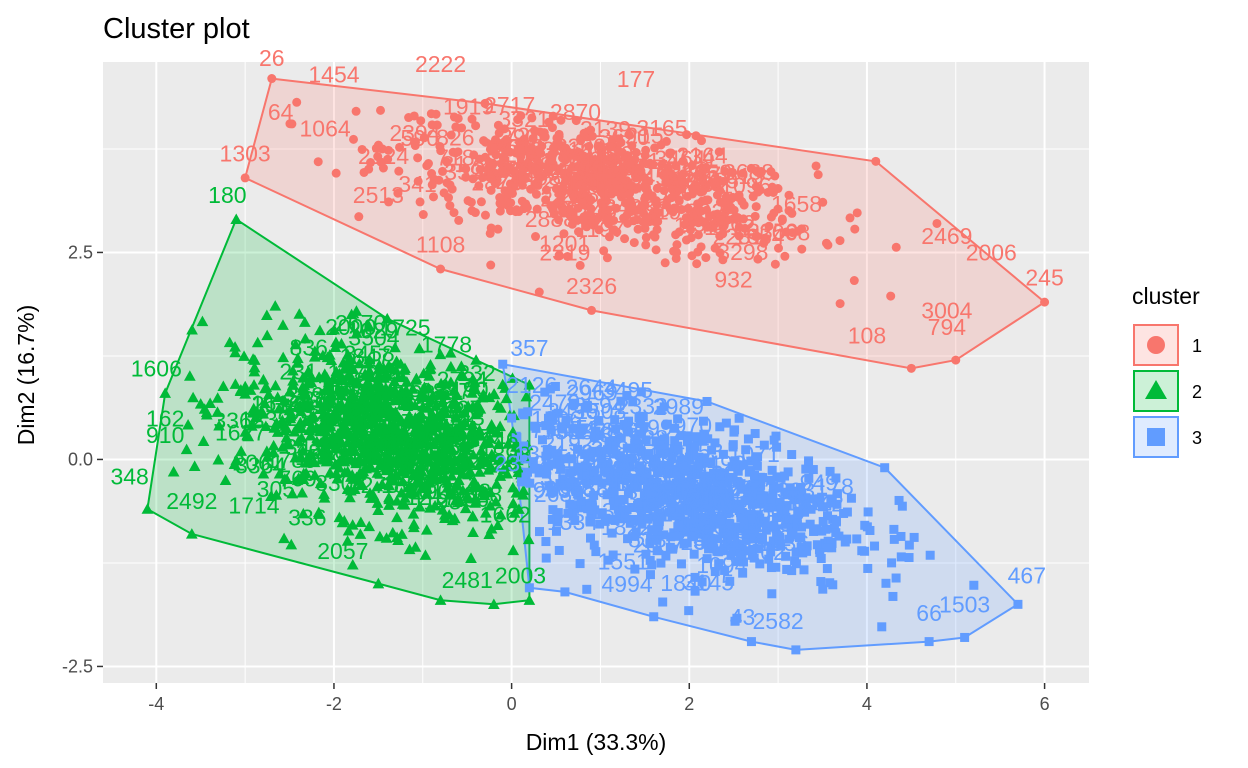 Image resolution: width=1248 pixels, height=768 pixels. I want to click on point-id-label: 3321, so click(523, 119).